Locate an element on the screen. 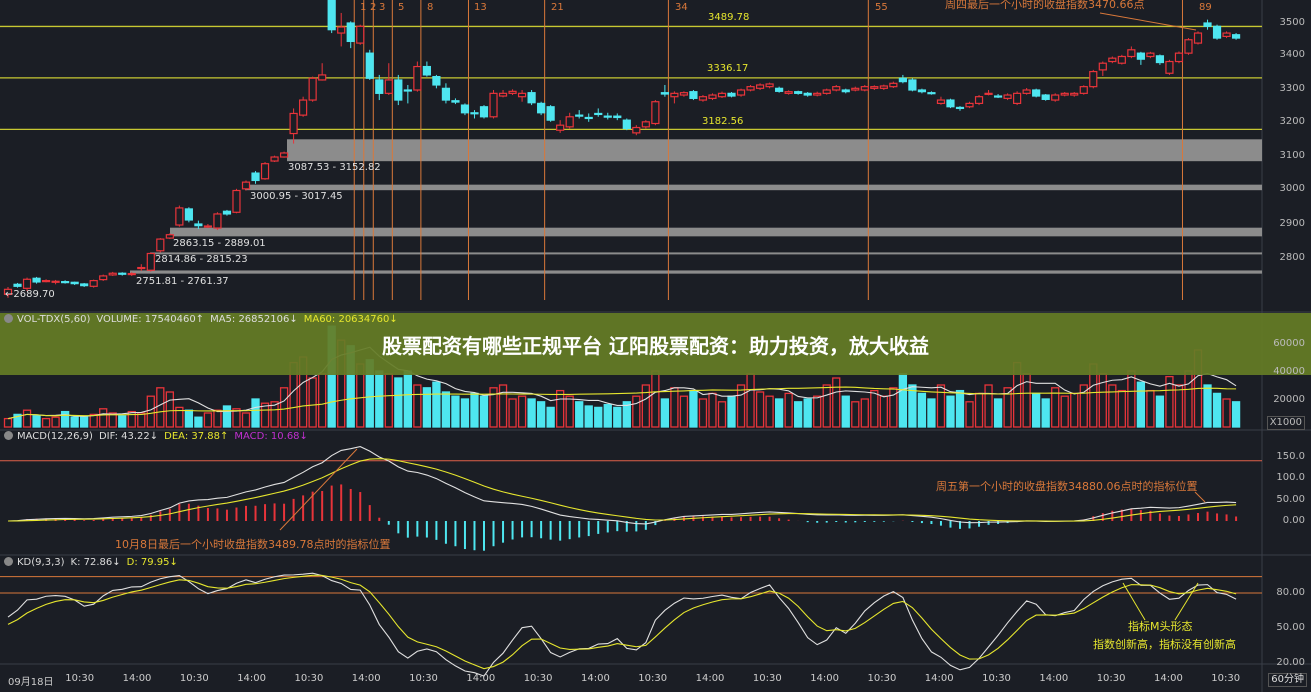  volume-tick: 20000 is located at coordinates (1289, 399).